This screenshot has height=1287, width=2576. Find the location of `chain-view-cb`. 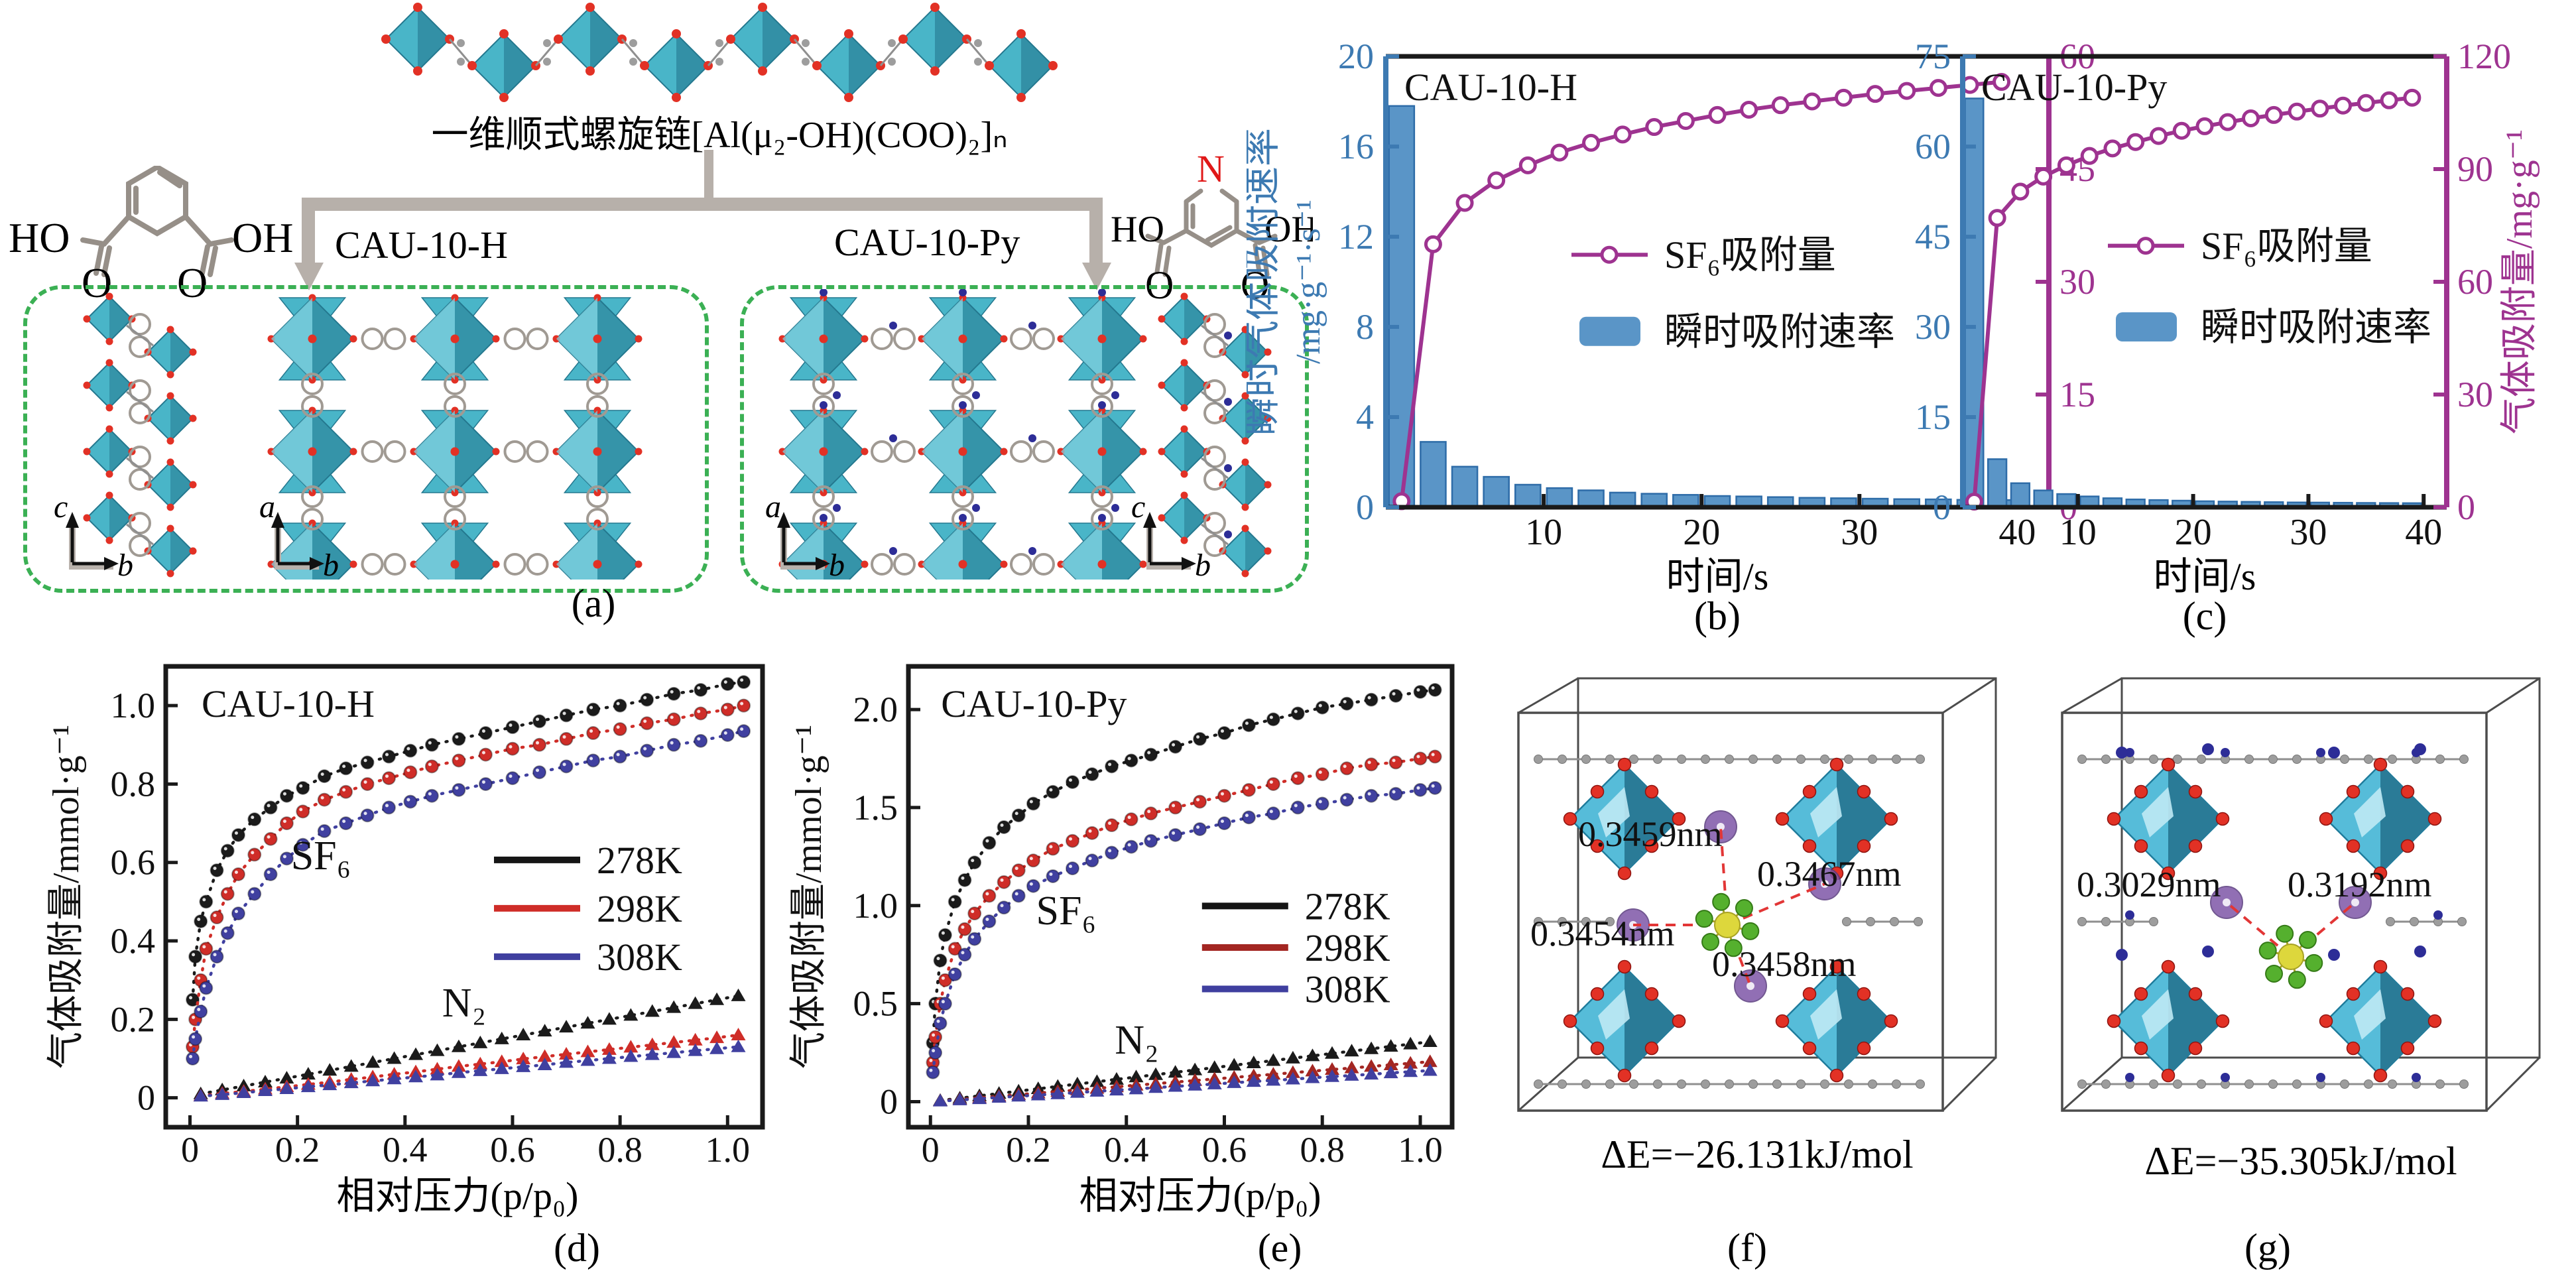

chain-view-cb is located at coordinates (140, 435).